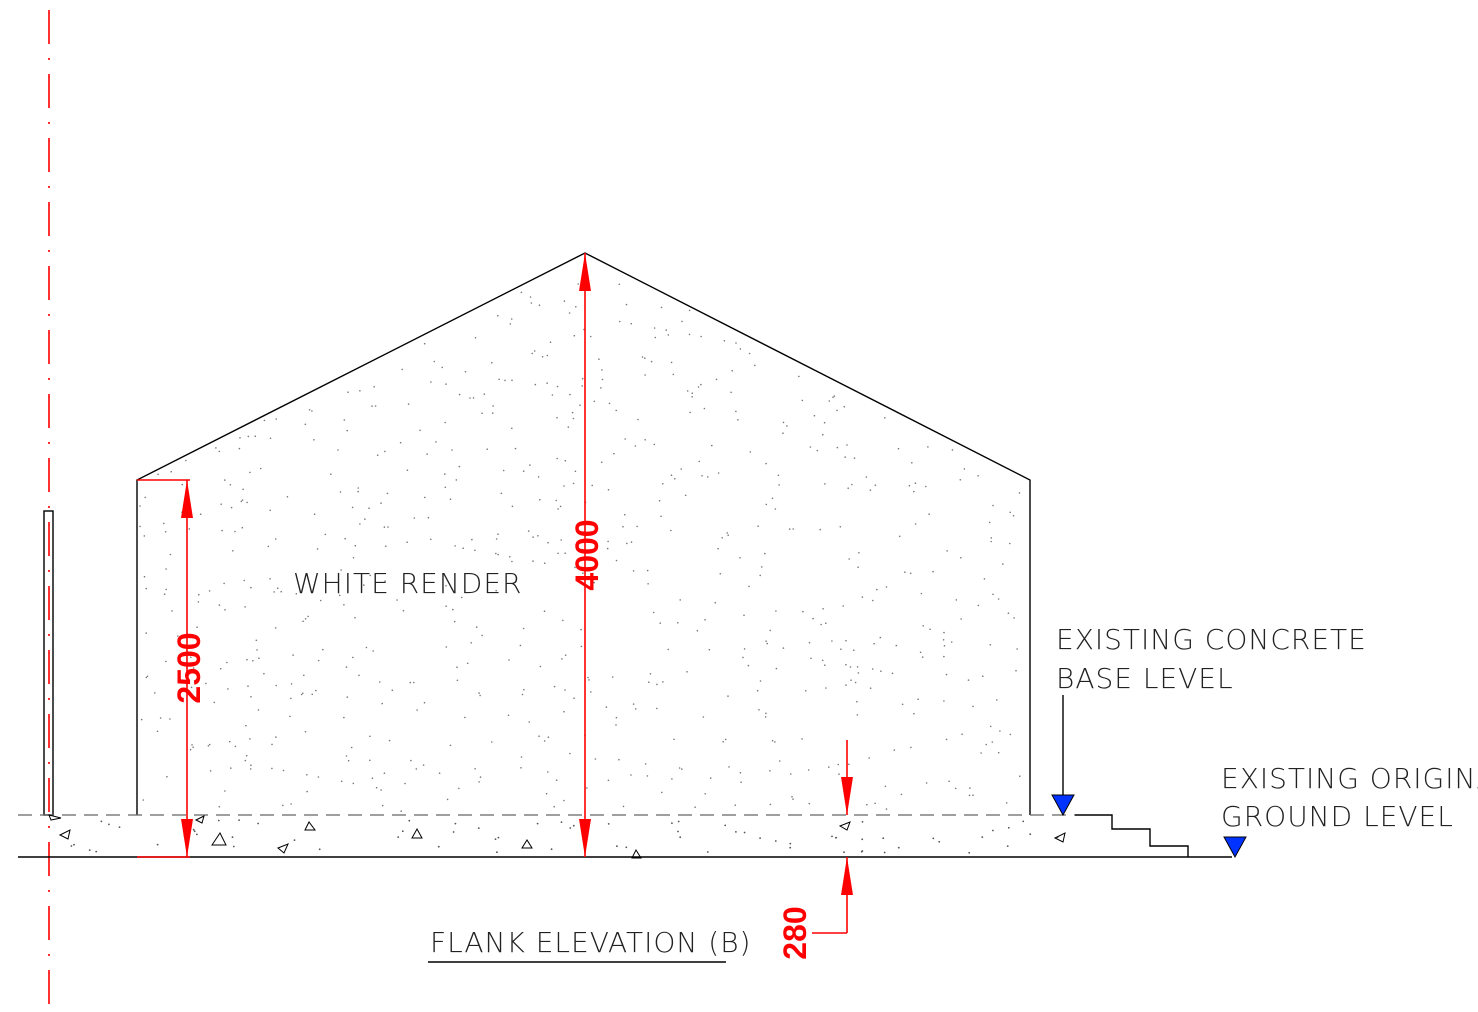 This screenshot has height=1012, width=1478. What do you see at coordinates (795, 932) in the screenshot?
I see `dimension-base-label: 280` at bounding box center [795, 932].